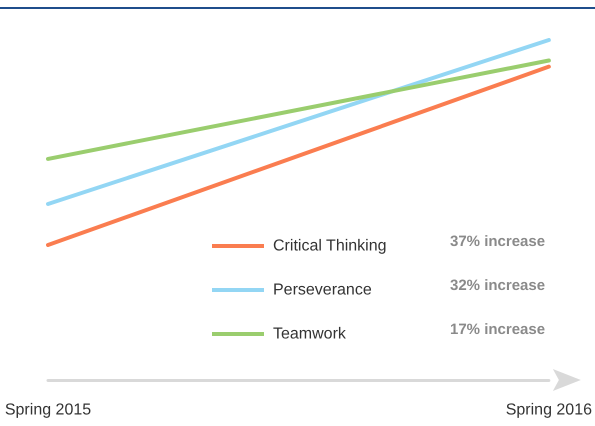  What do you see at coordinates (498, 285) in the screenshot?
I see `text: 32% increase` at bounding box center [498, 285].